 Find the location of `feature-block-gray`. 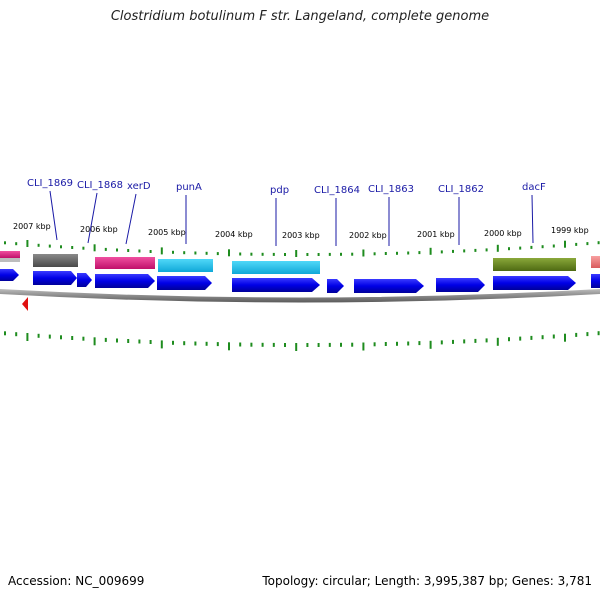

feature-block-gray is located at coordinates (55, 260).